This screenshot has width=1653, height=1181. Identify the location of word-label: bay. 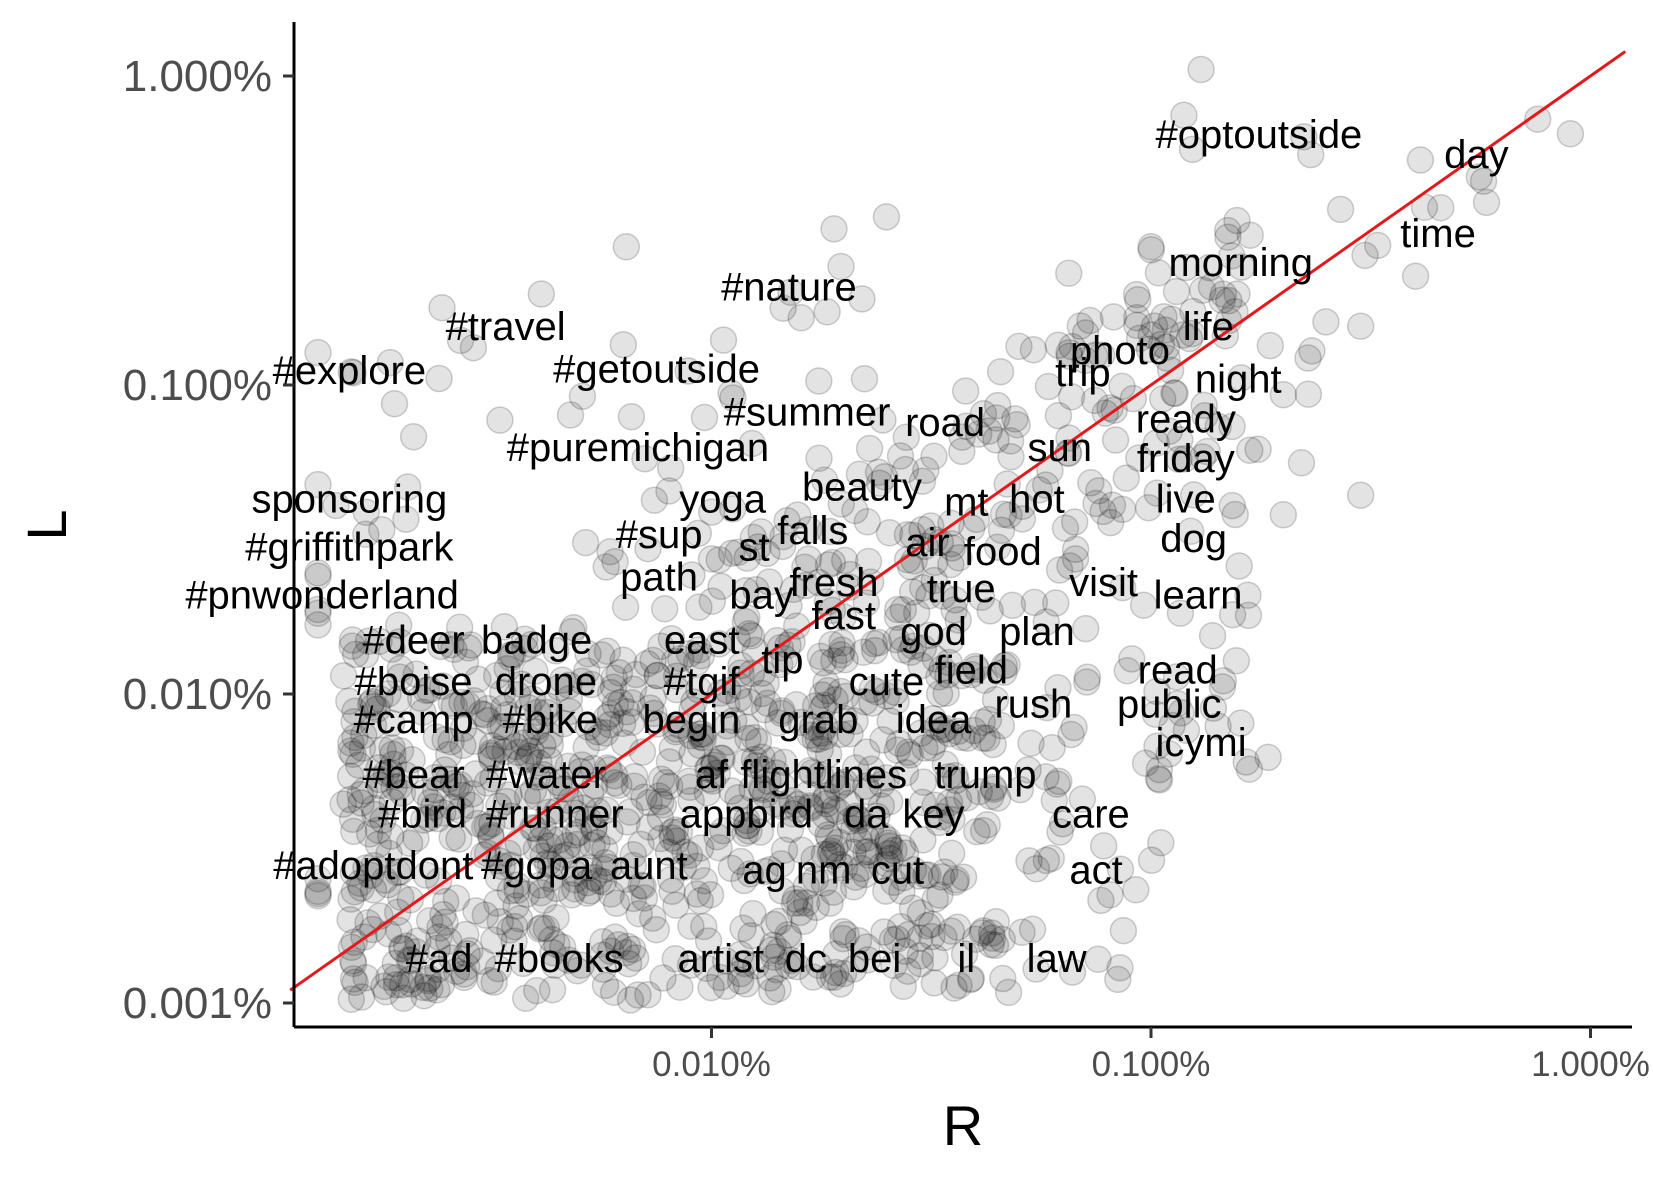
(761, 595).